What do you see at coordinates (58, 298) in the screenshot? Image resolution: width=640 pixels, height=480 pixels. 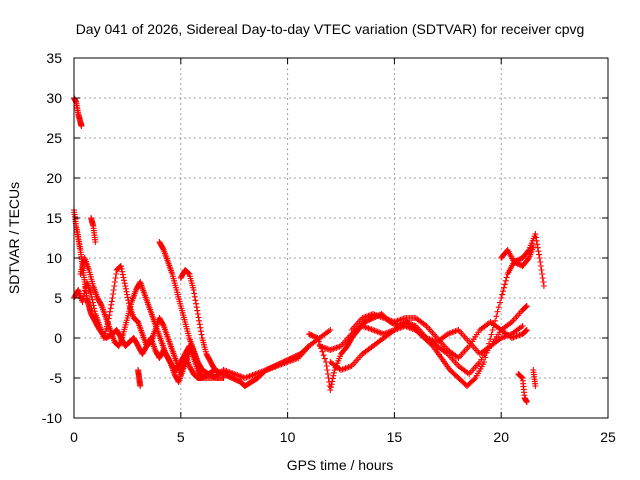 I see `y-tick-label: 5` at bounding box center [58, 298].